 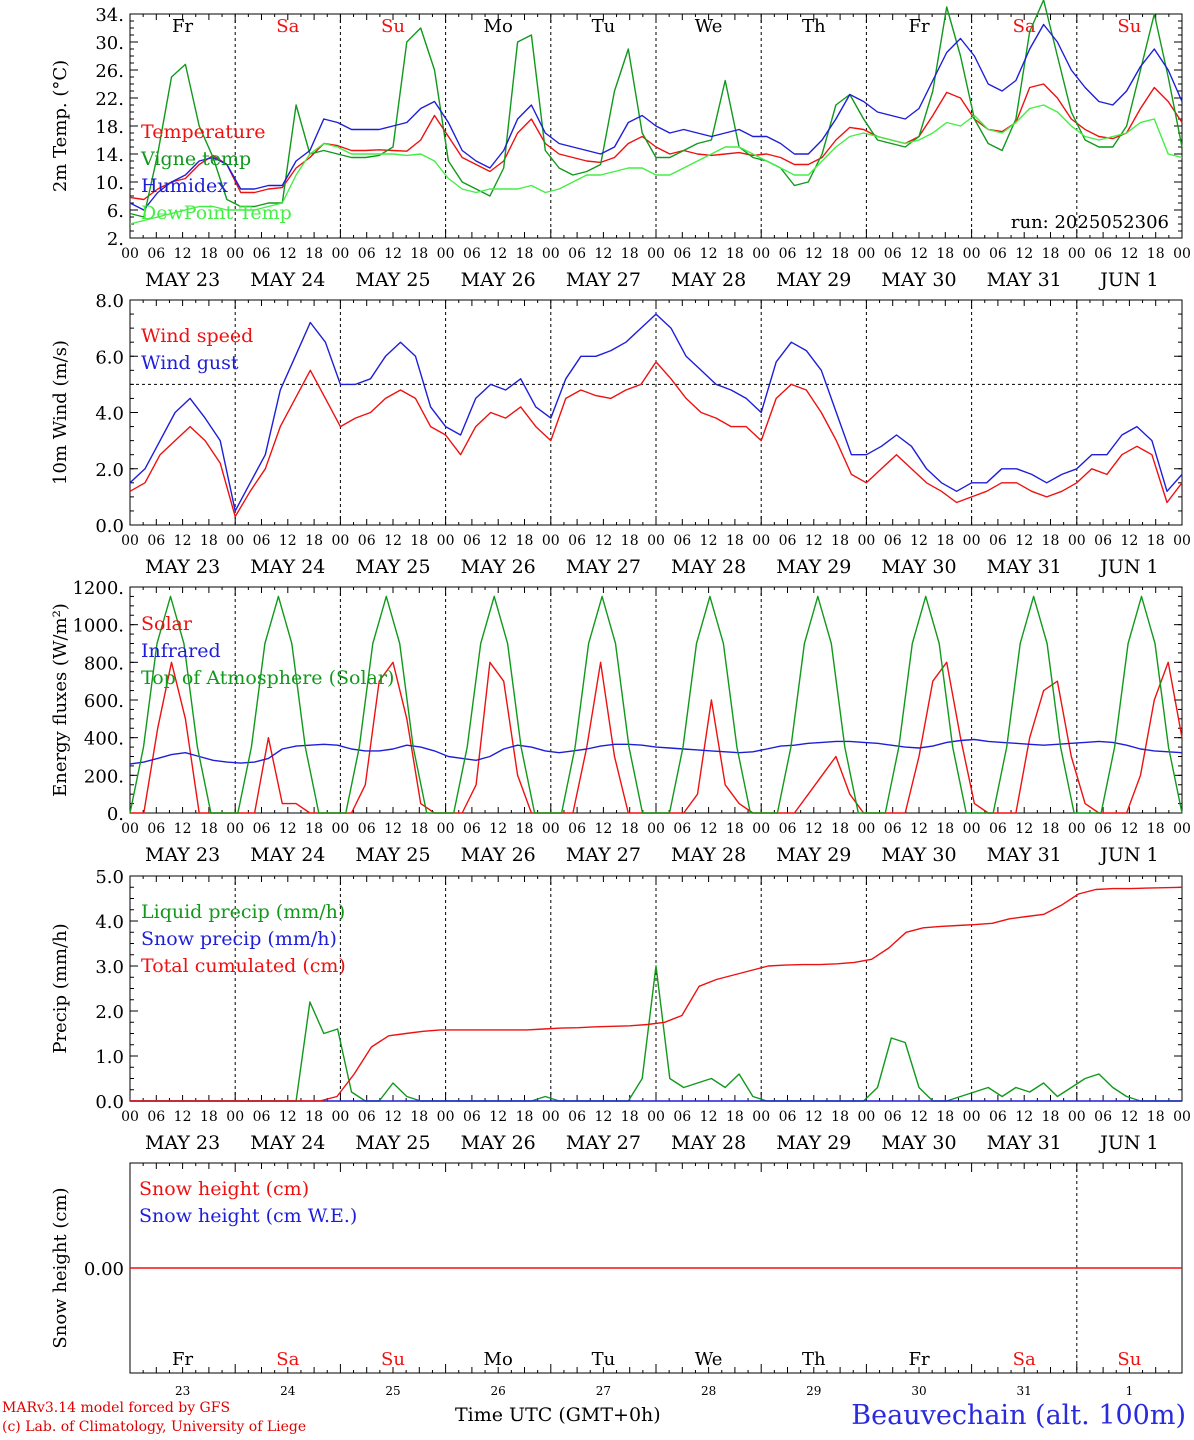 What do you see at coordinates (109, 183) in the screenshot?
I see `y-tick-label: 10.` at bounding box center [109, 183].